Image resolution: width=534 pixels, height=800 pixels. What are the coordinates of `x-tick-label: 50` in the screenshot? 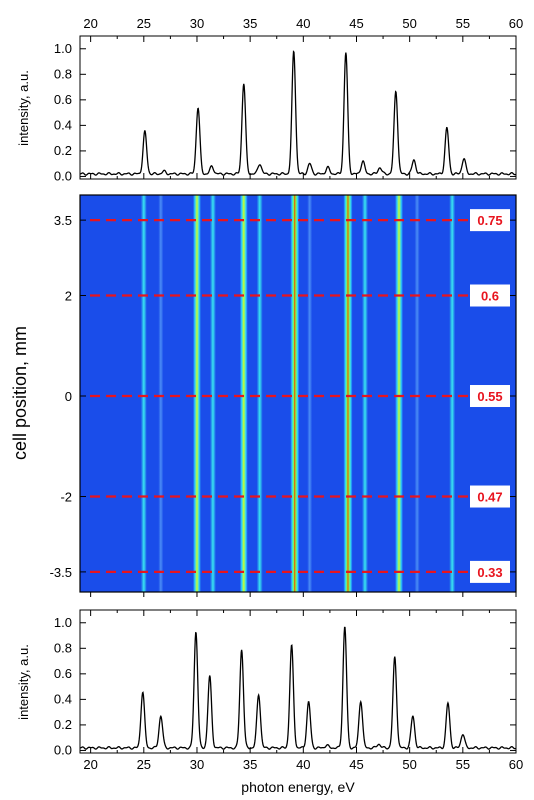 It's located at (409, 764).